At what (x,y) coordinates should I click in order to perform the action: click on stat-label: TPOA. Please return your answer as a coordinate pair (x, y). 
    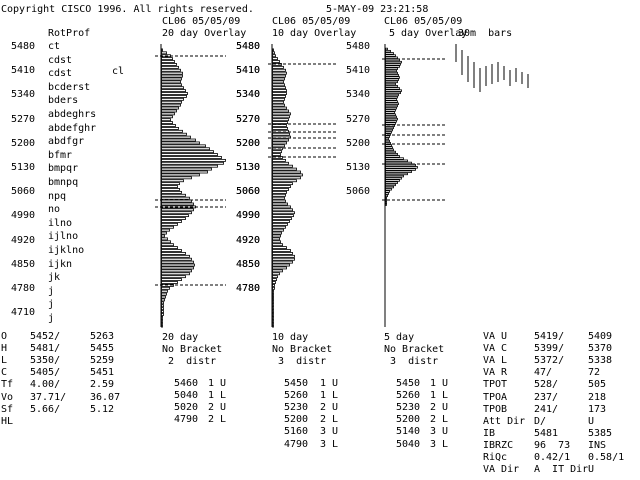
    Looking at the image, I should click on (495, 397).